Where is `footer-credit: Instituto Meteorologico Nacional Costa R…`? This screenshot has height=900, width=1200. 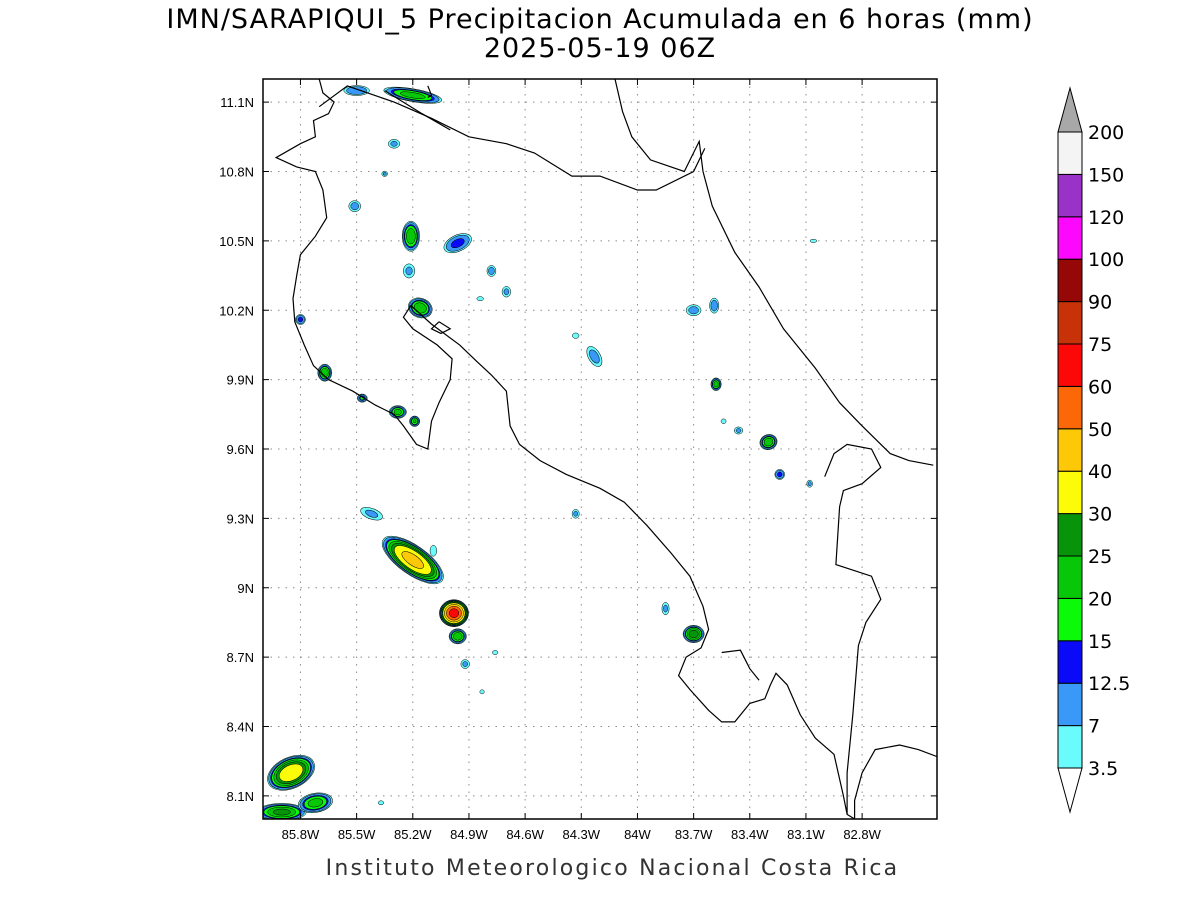
footer-credit: Instituto Meteorologico Nacional Costa R… is located at coordinates (612, 868).